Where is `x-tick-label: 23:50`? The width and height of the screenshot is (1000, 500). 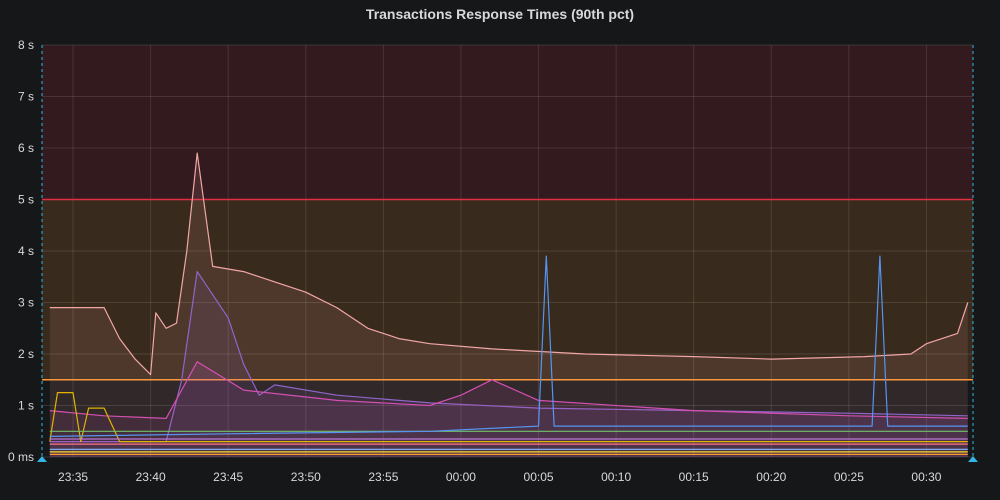
x-tick-label: 23:50 is located at coordinates (306, 477).